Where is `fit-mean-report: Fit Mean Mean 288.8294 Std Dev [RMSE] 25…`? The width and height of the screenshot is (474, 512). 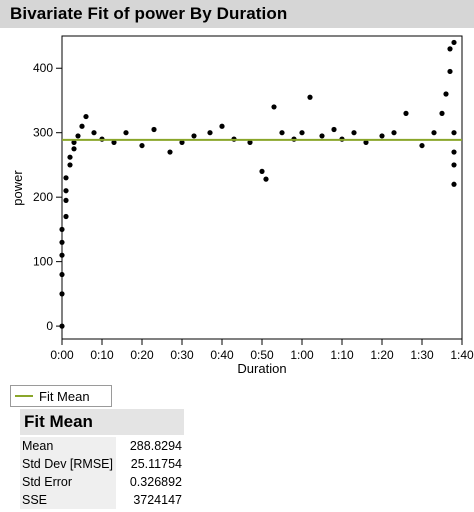 fit-mean-report: Fit Mean Mean 288.8294 Std Dev [RMSE] 25… is located at coordinates (102, 459).